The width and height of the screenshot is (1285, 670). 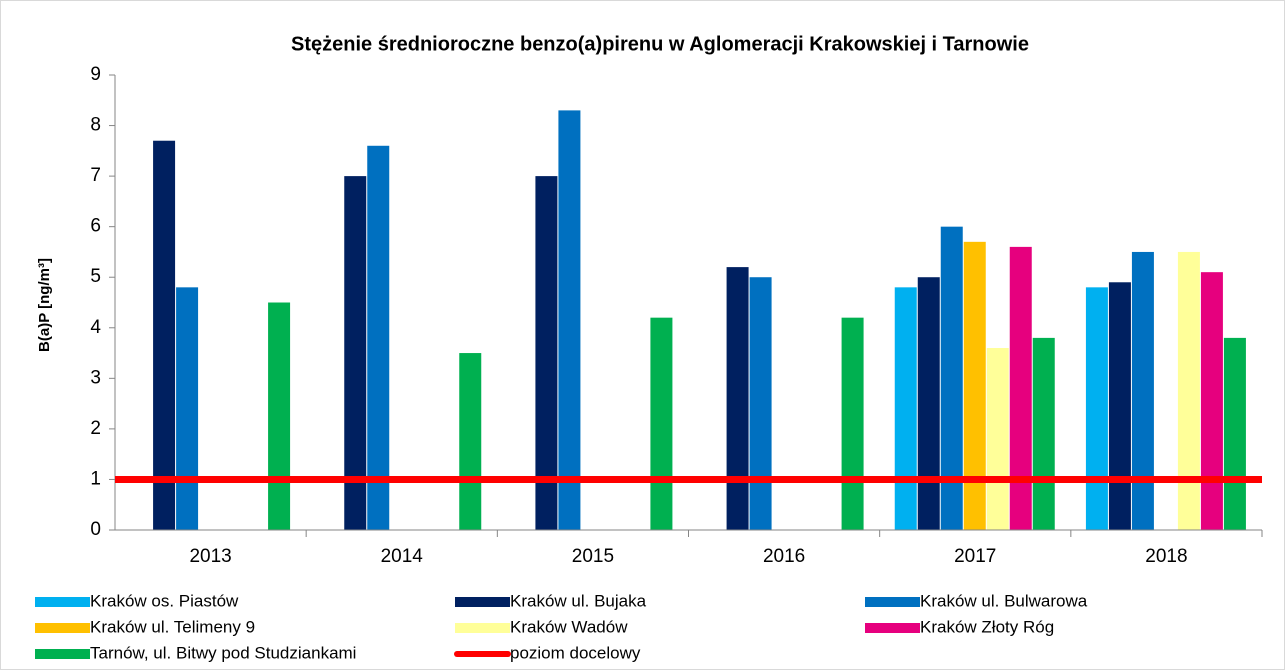 I want to click on y-axis-label: B(a)P [ng/m³], so click(x=44, y=305).